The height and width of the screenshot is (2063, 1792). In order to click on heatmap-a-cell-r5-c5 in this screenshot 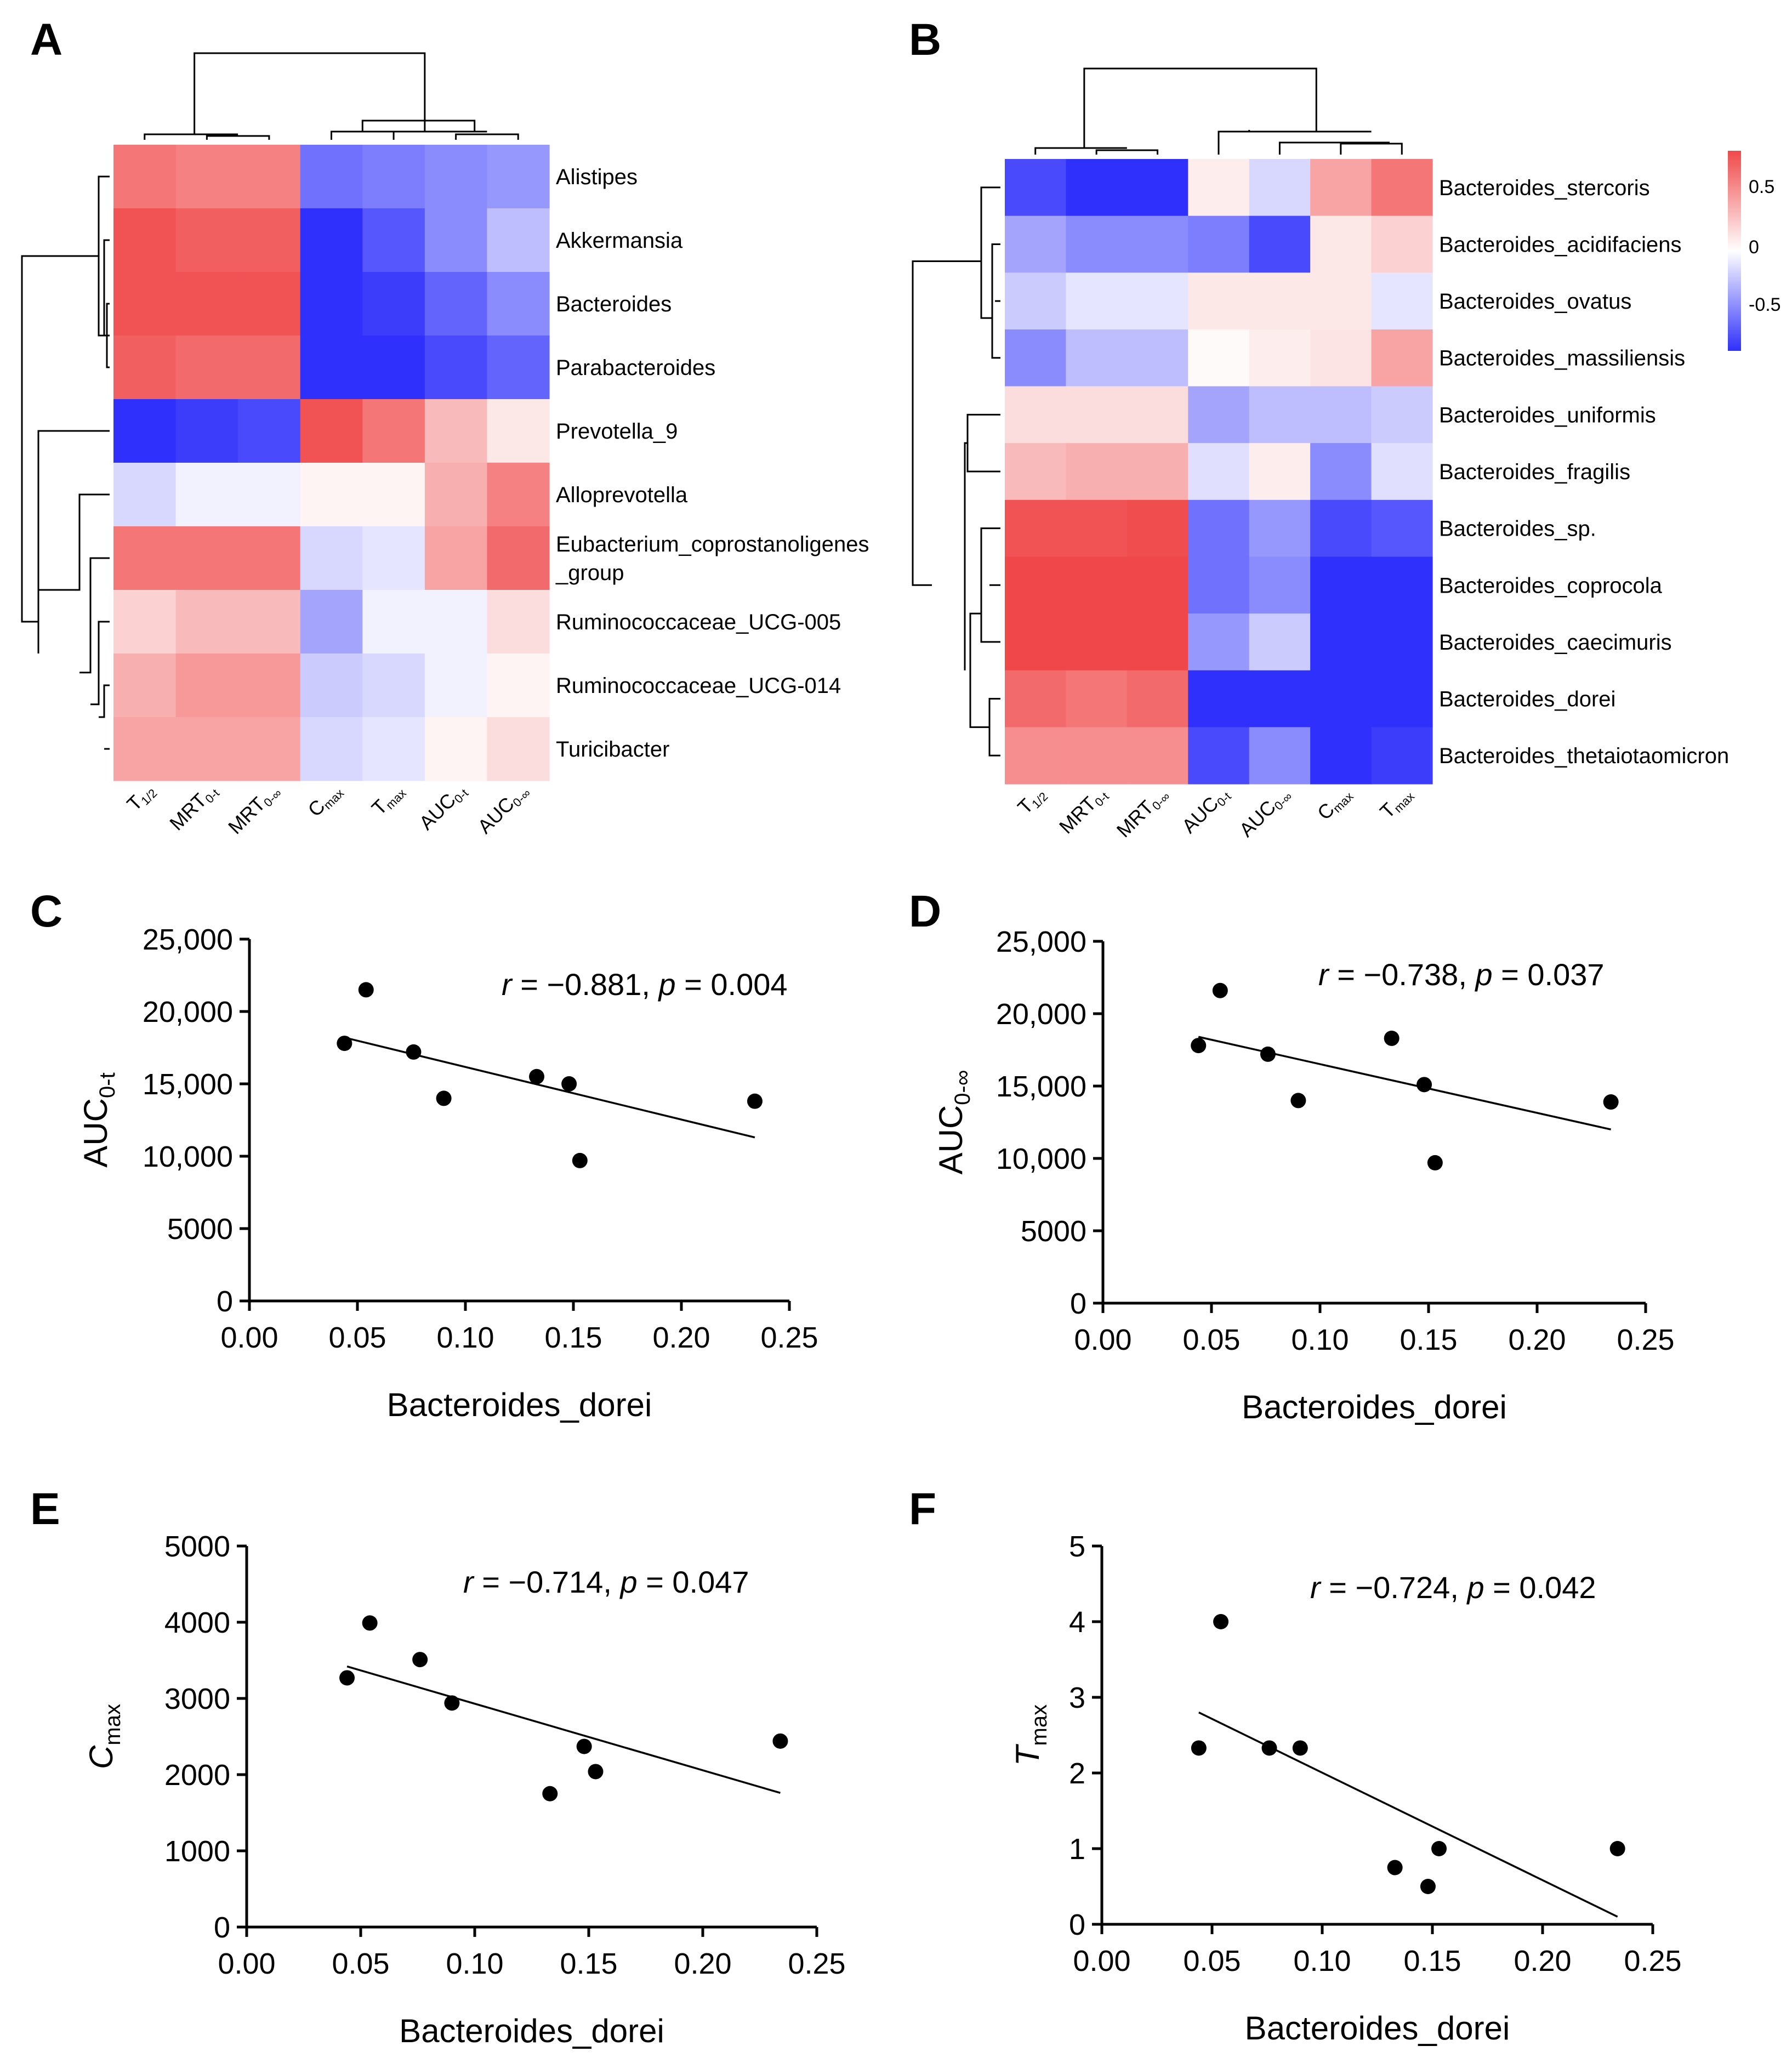, I will do `click(456, 495)`.